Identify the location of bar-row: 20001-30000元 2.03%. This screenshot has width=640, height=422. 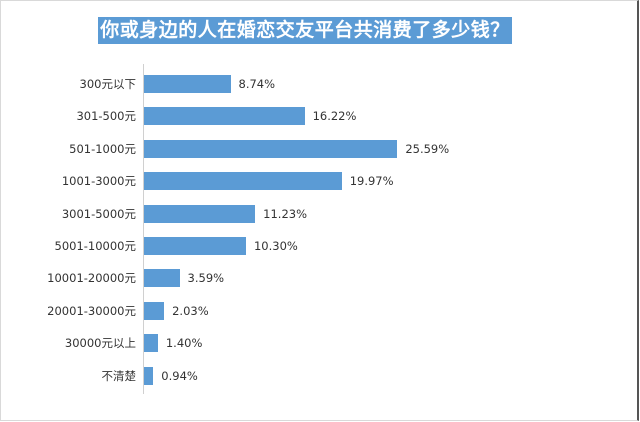
(320, 310).